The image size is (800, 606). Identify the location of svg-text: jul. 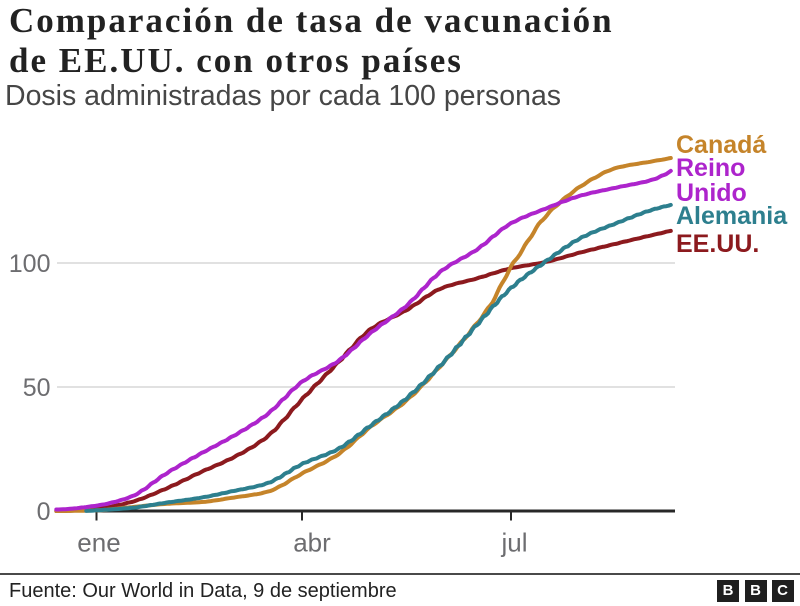
(513, 543).